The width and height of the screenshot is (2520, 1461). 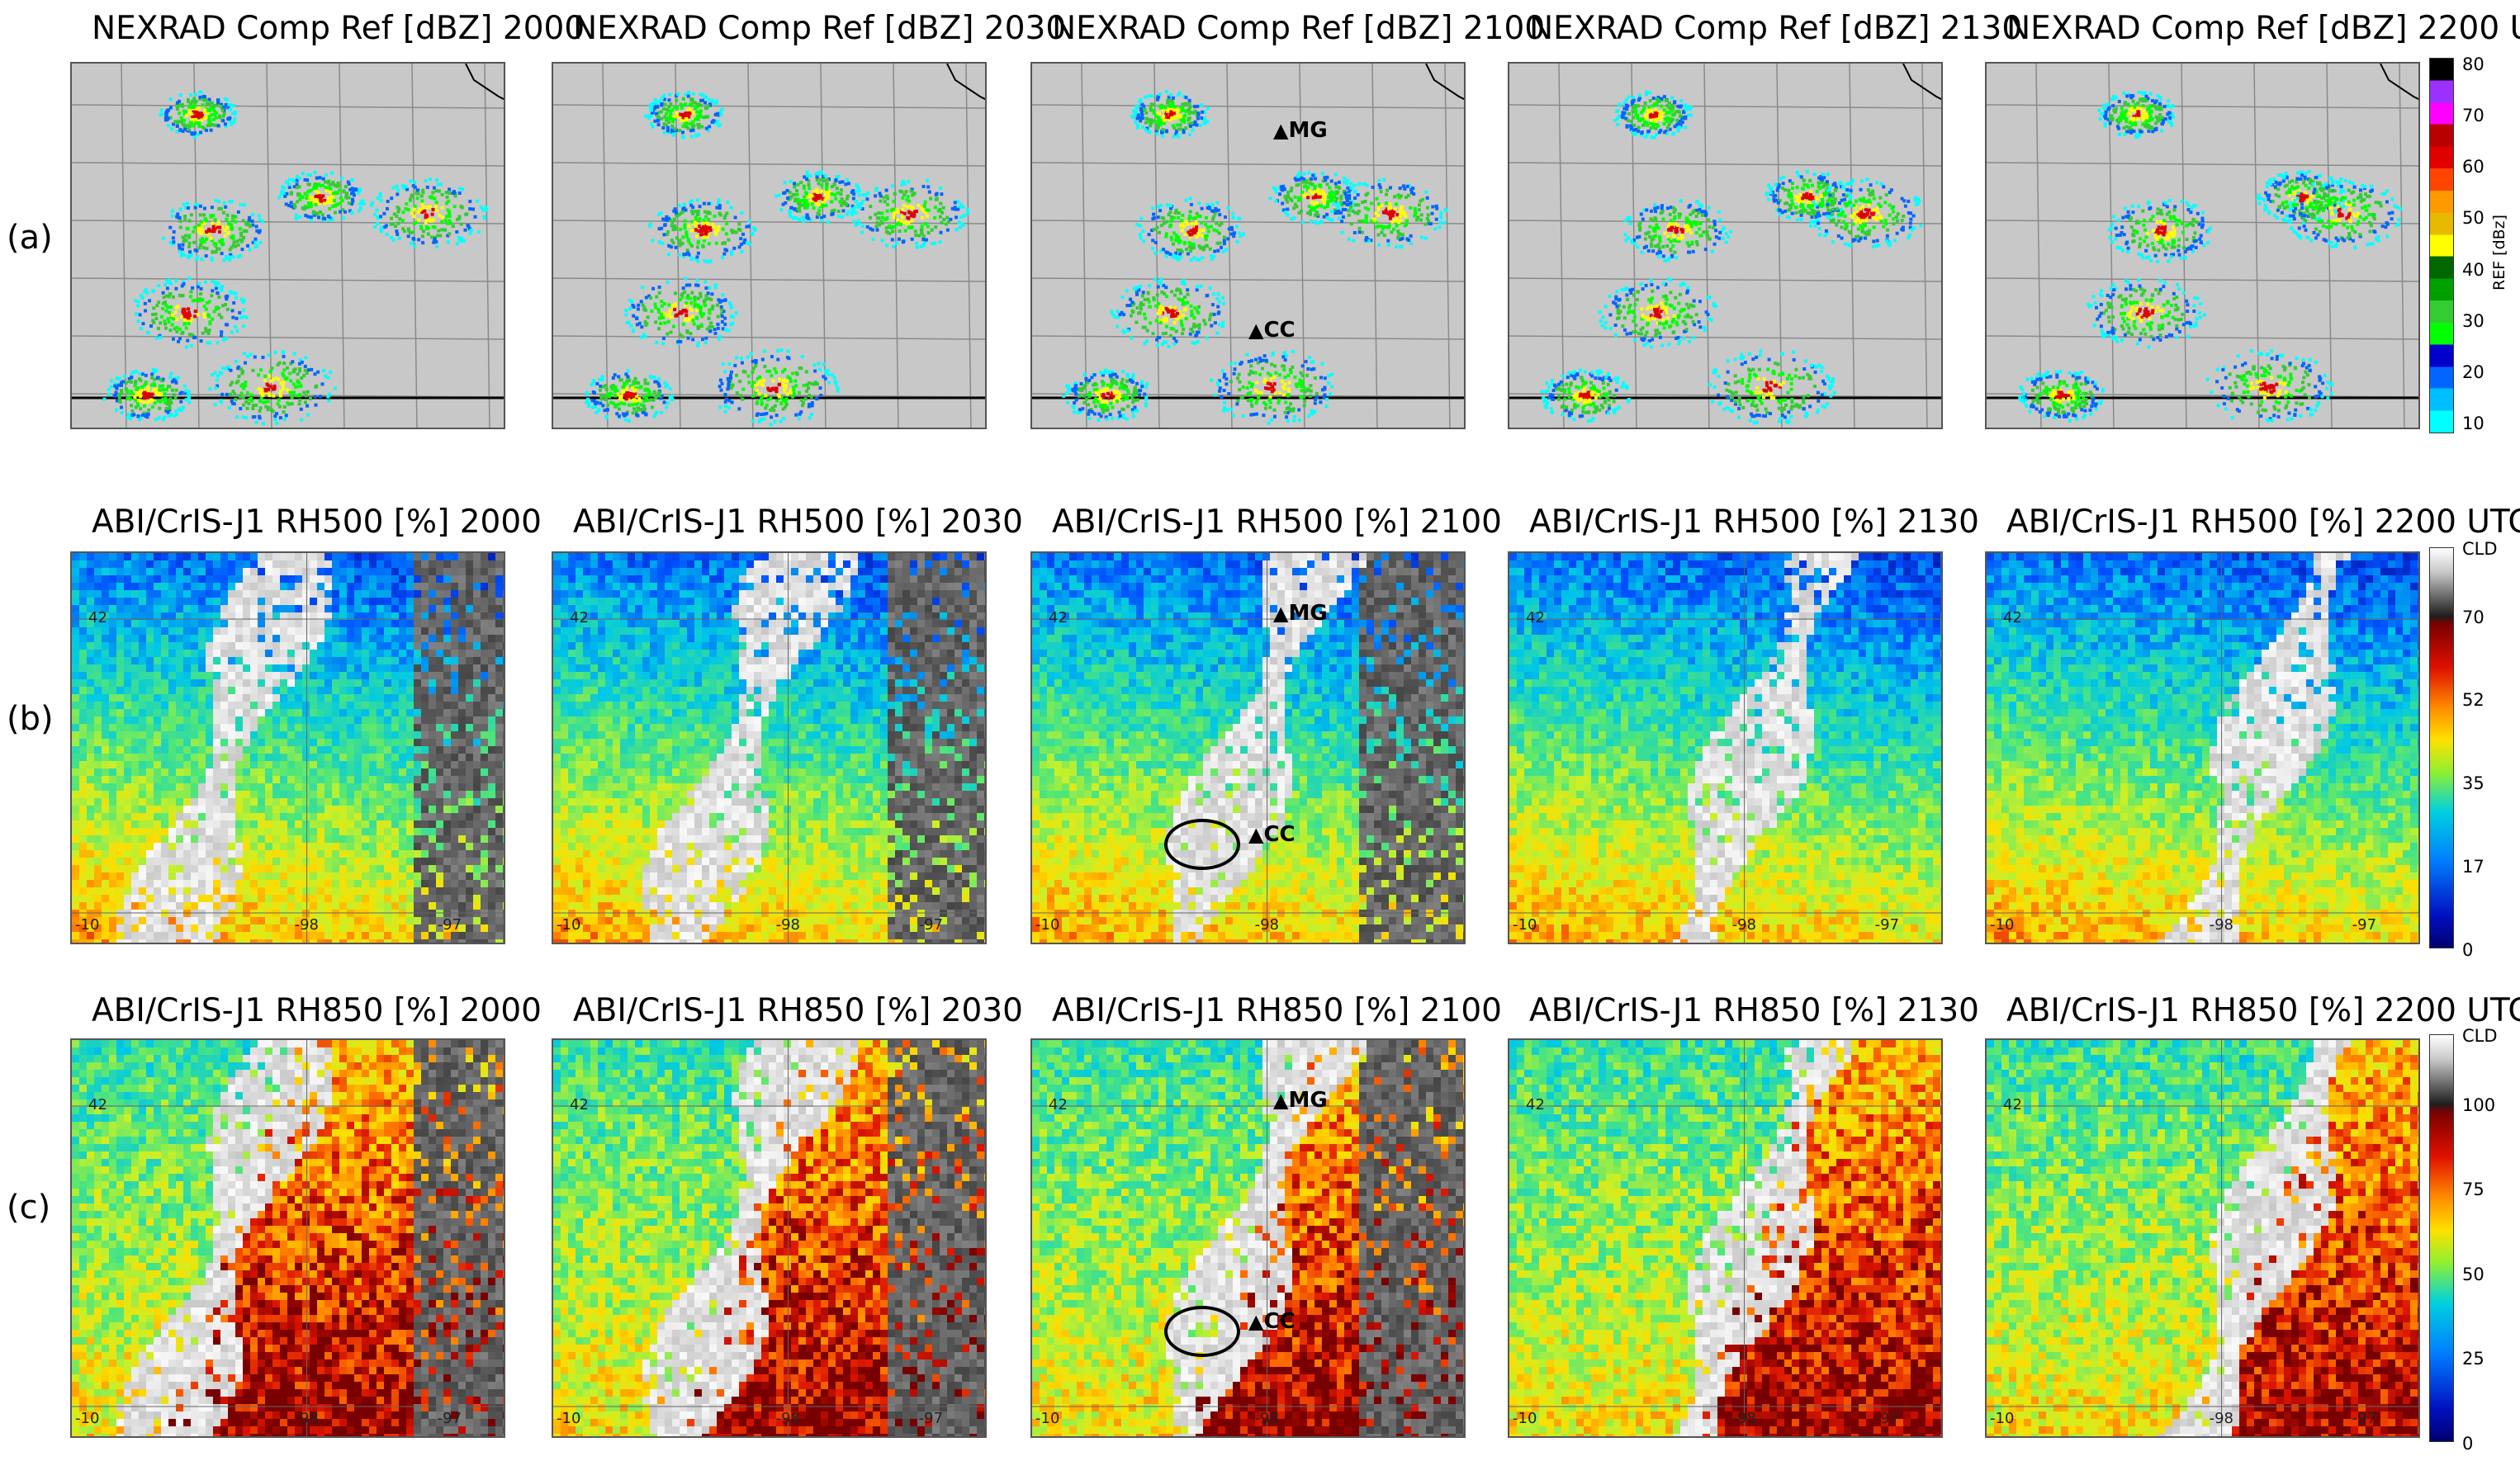 What do you see at coordinates (30, 238) in the screenshot?
I see `row-label: (a)` at bounding box center [30, 238].